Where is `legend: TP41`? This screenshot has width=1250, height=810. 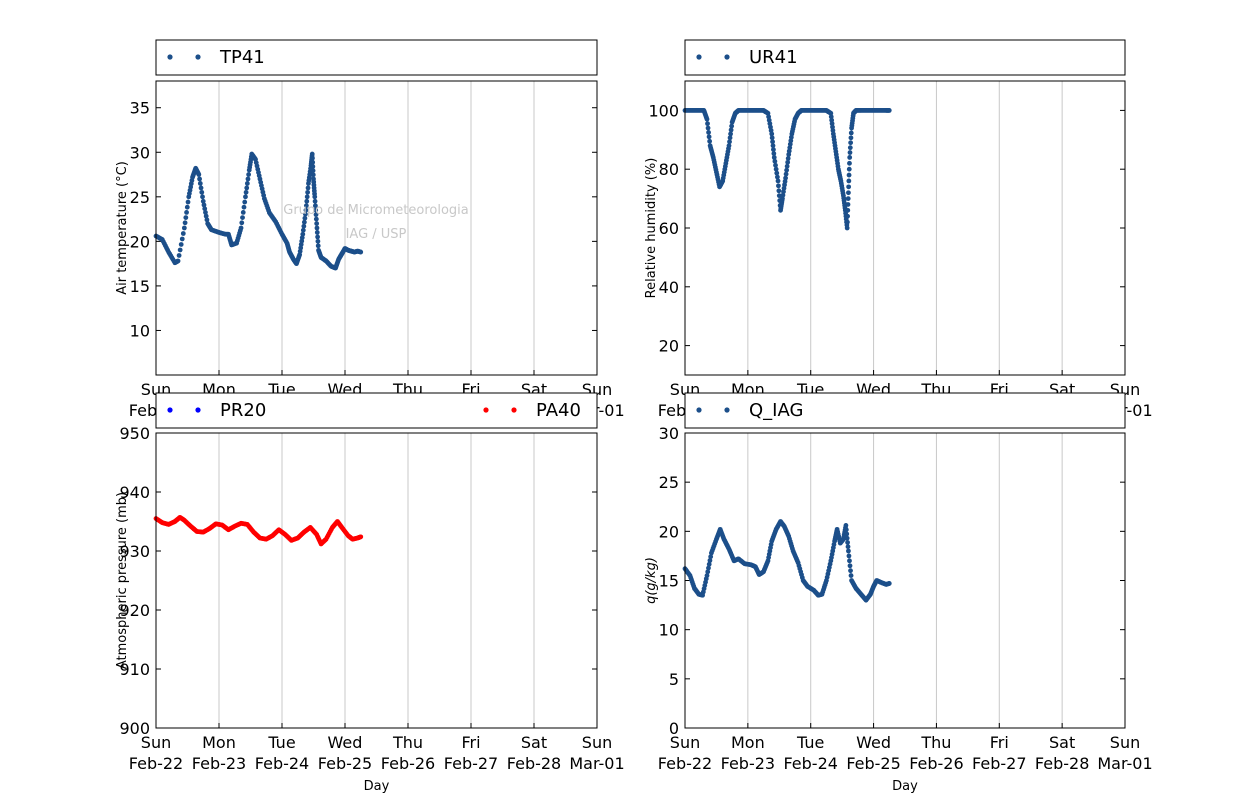
legend: TP41 is located at coordinates (376, 57).